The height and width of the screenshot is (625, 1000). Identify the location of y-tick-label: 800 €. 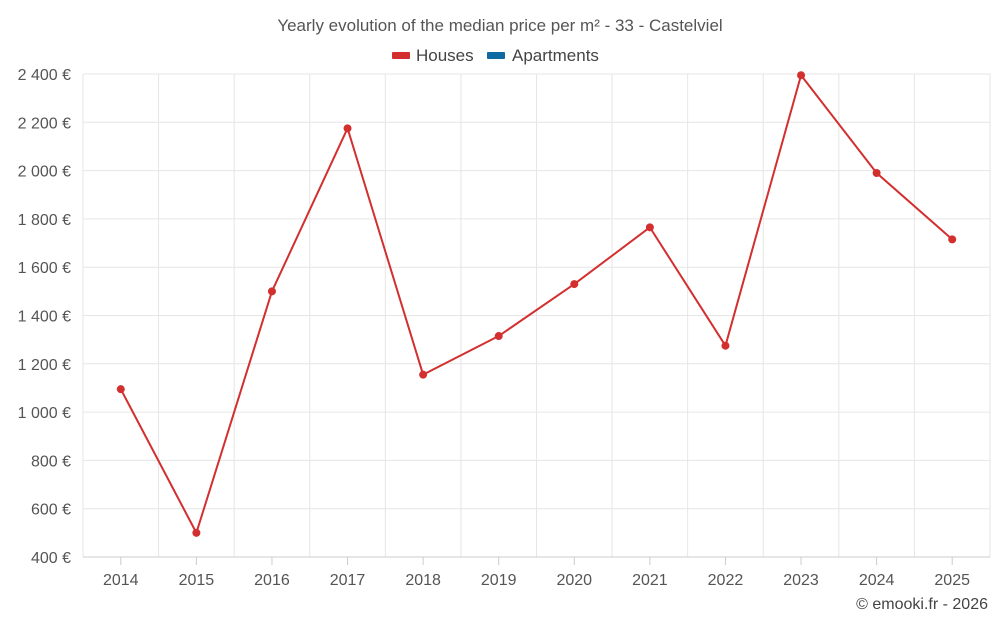
(51, 461).